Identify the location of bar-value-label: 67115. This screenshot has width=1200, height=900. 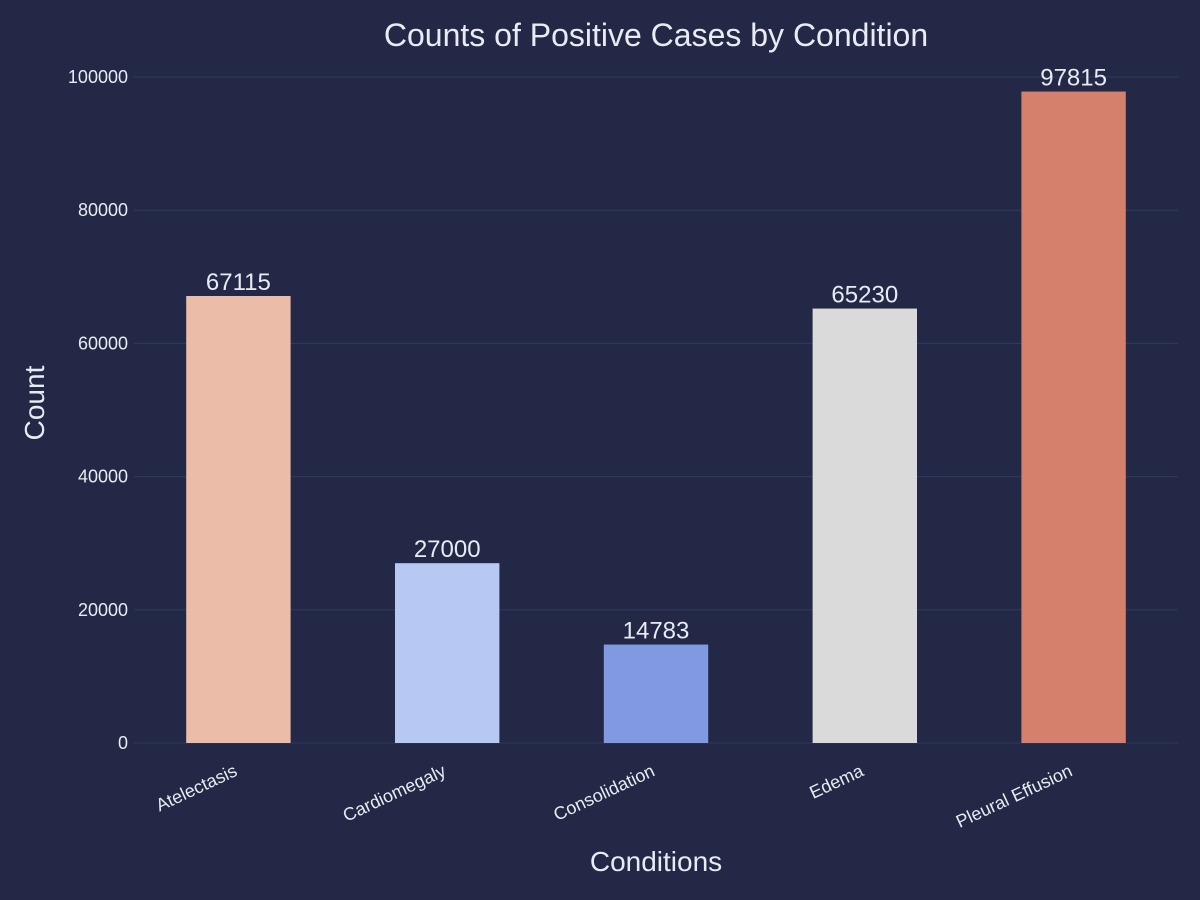
(238, 282).